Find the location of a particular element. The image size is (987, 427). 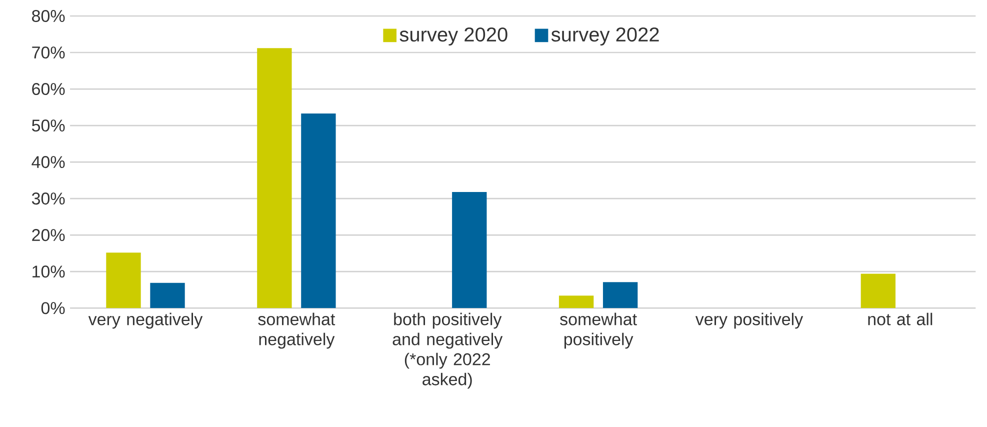

y-tick-label: 60% is located at coordinates (48, 89).